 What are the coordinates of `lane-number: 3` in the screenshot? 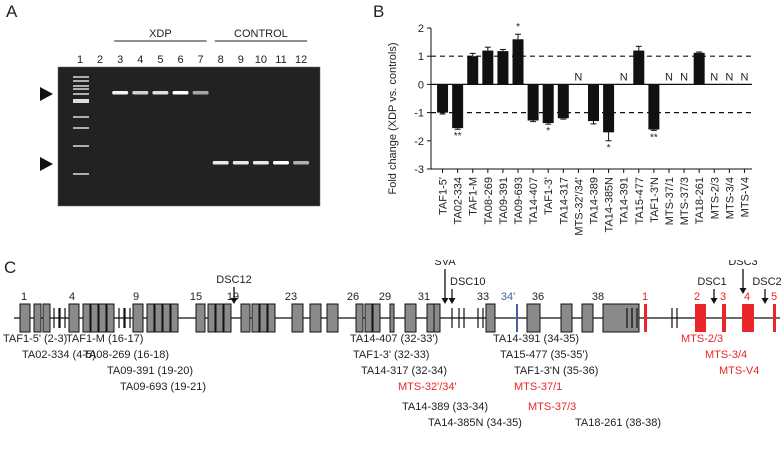 It's located at (120, 60).